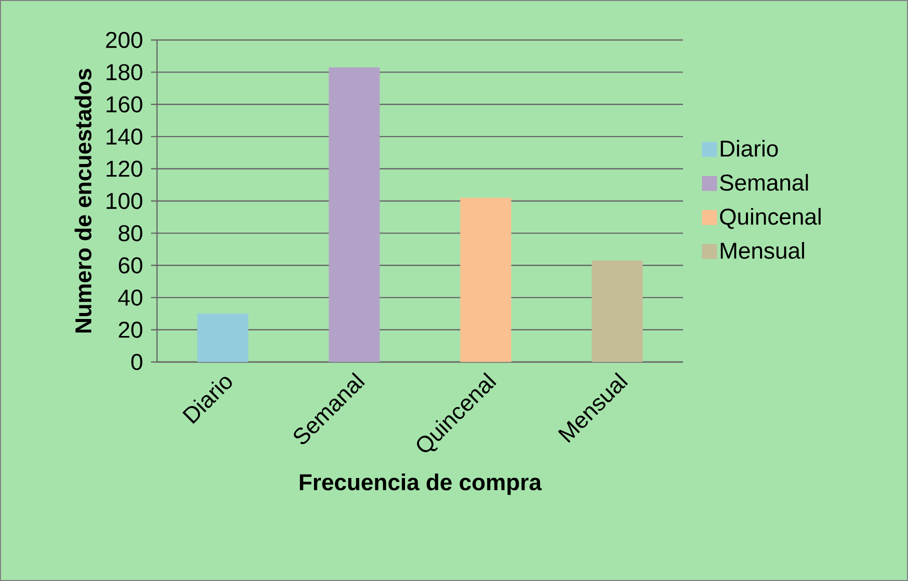  What do you see at coordinates (130, 297) in the screenshot?
I see `y-tick-label: 40` at bounding box center [130, 297].